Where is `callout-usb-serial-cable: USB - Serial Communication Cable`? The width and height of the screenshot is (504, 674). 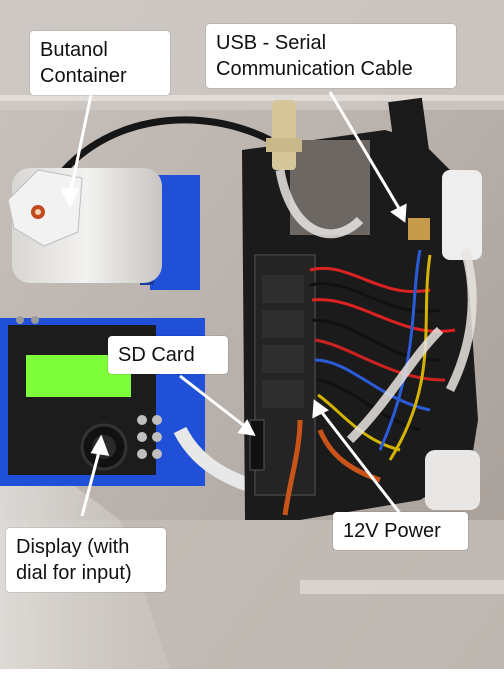 callout-usb-serial-cable: USB - Serial Communication Cable is located at coordinates (331, 56).